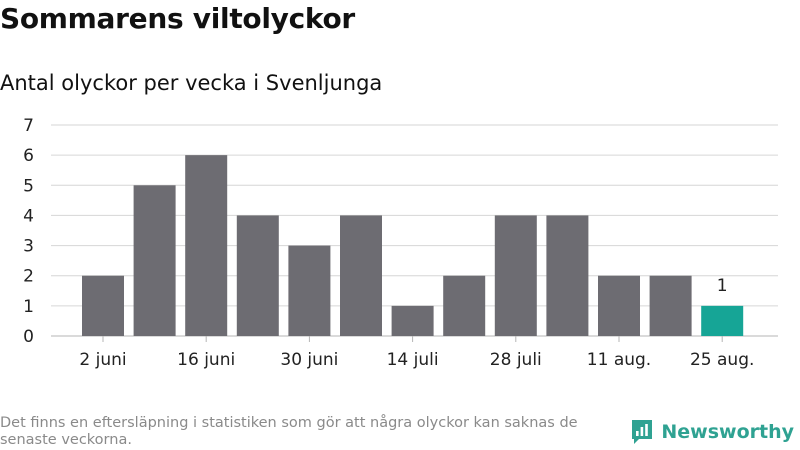 The image size is (800, 450). Describe the element at coordinates (28, 307) in the screenshot. I see `y-tick-label: 1` at that location.